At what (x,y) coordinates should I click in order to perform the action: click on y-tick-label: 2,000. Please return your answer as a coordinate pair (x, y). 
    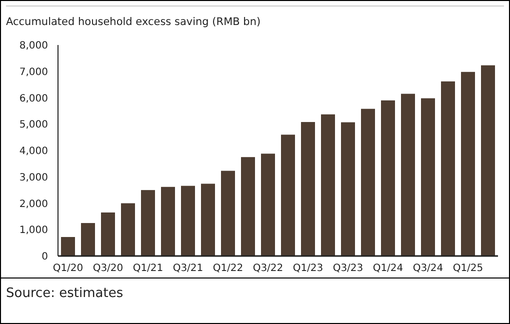
    Looking at the image, I should click on (33, 204).